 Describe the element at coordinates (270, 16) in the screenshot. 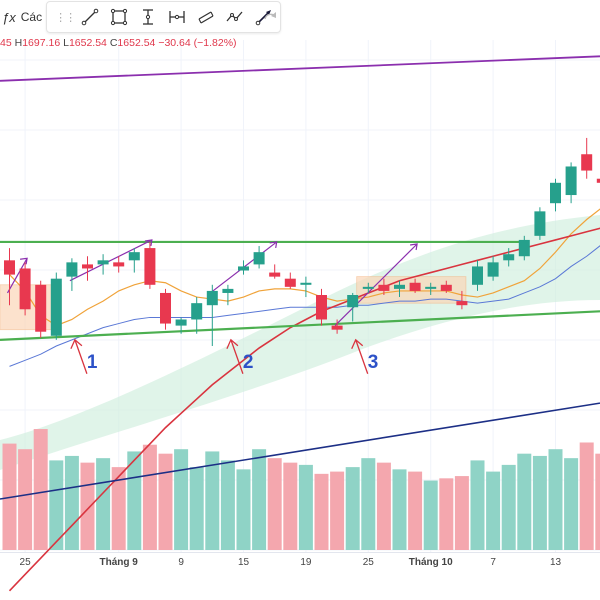

I see `redo-icon` at that location.